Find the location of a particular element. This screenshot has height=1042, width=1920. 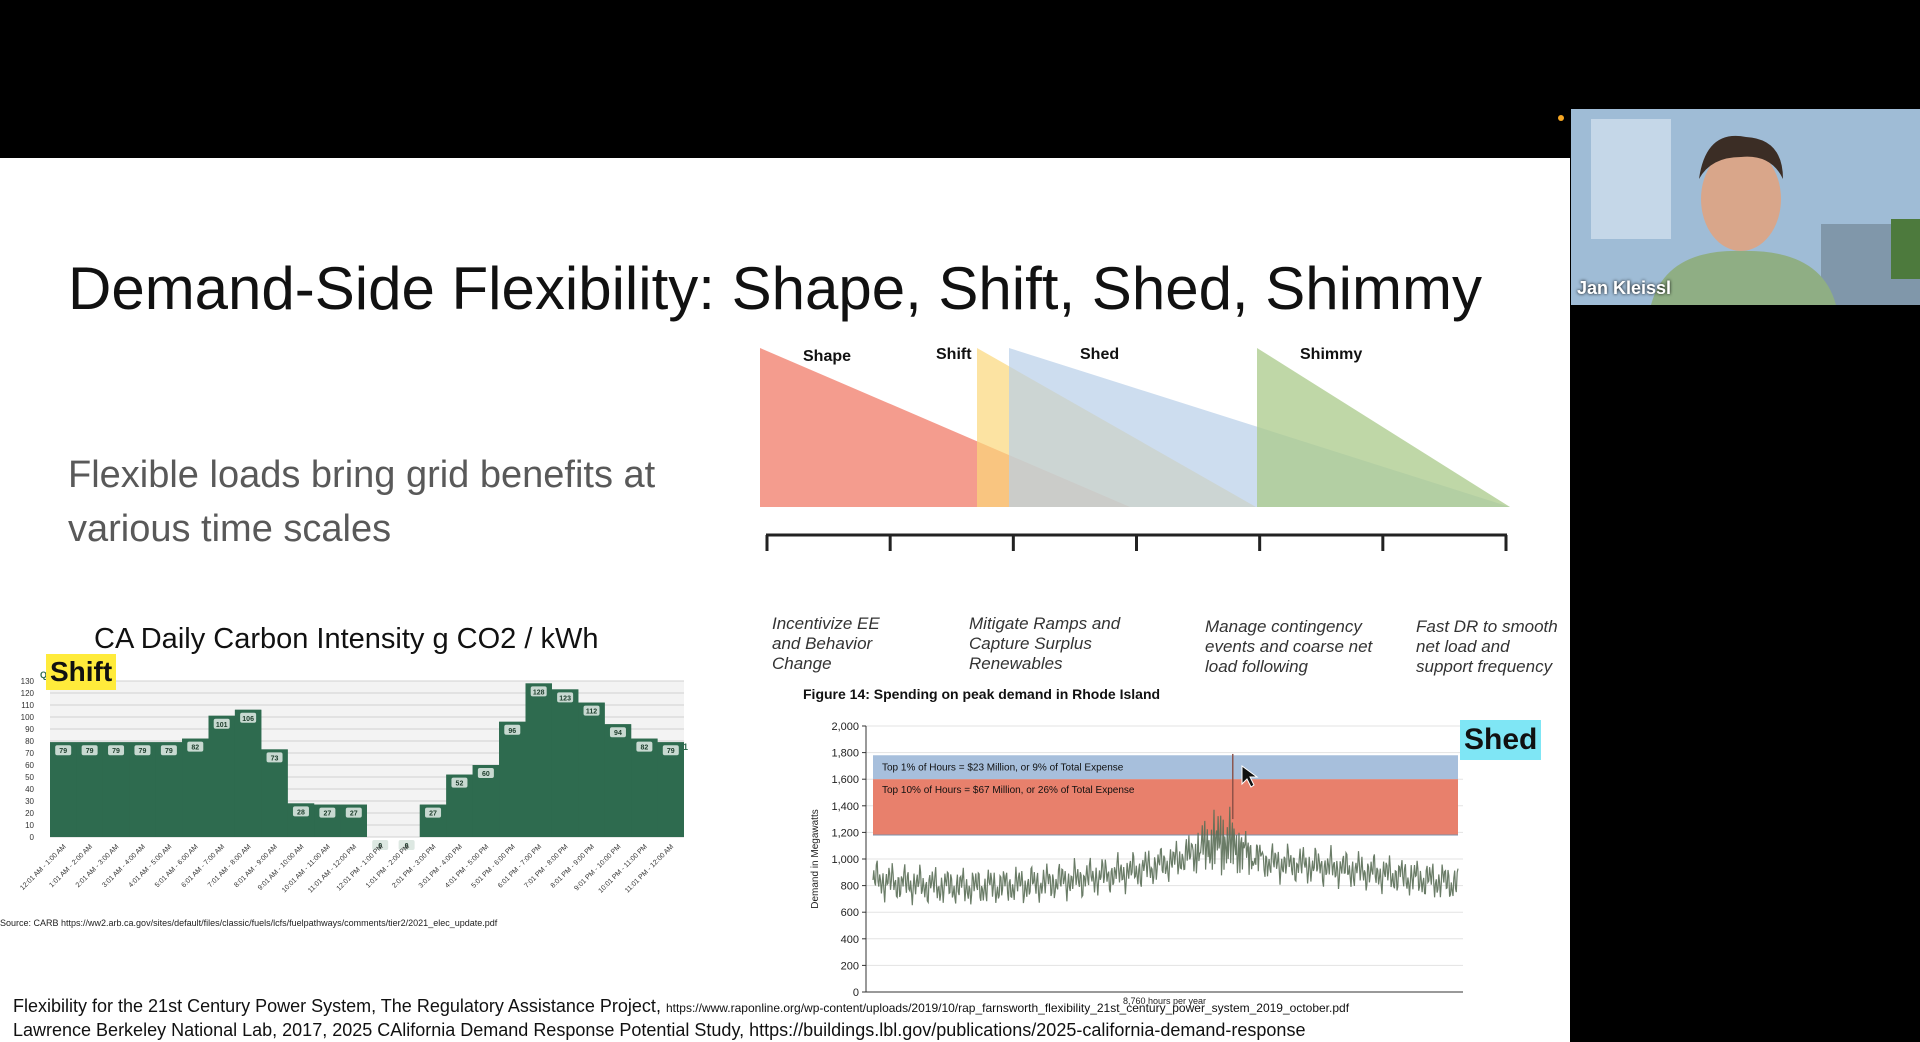

carbon-ytick: 110 is located at coordinates (27, 705).